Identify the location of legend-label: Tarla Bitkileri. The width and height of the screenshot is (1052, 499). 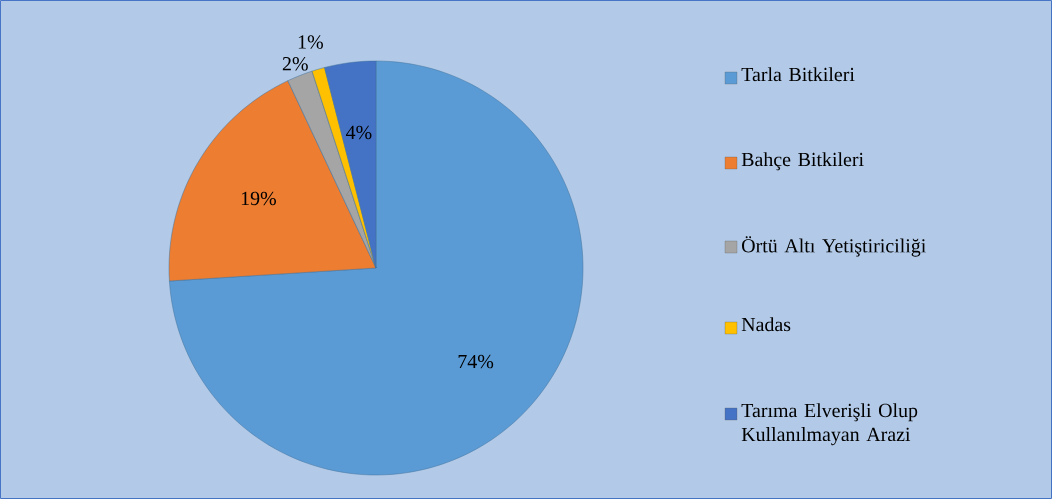
(798, 74).